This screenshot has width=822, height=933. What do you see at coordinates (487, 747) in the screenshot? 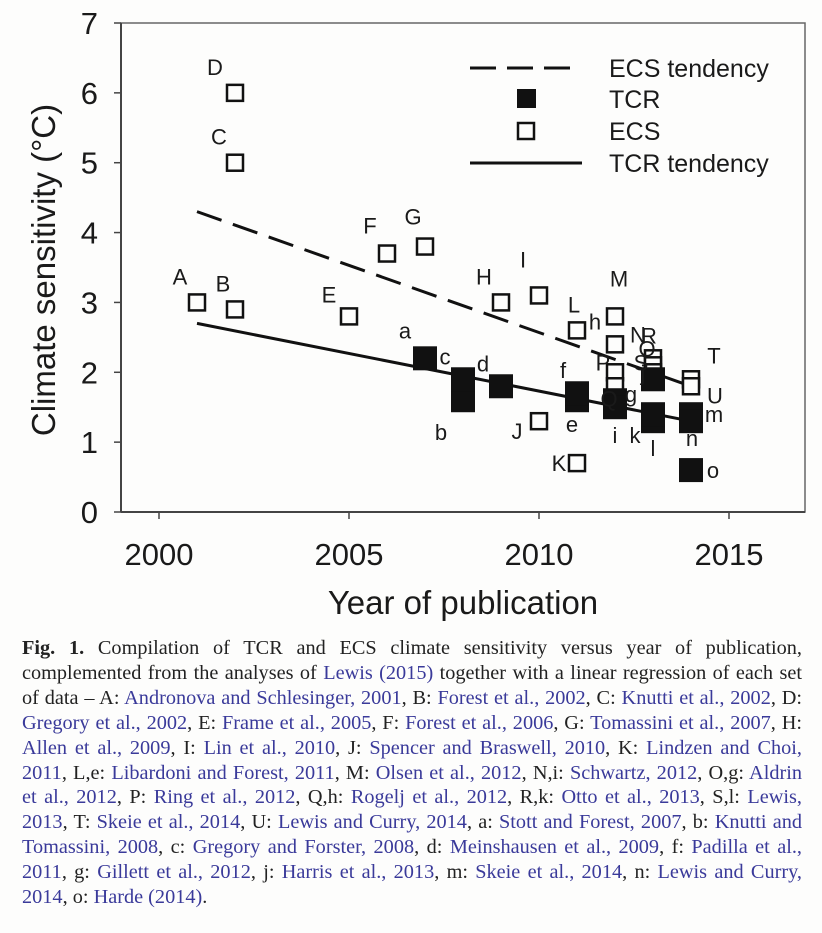
I see `citation-link: Spencer and Braswell, 2010` at bounding box center [487, 747].